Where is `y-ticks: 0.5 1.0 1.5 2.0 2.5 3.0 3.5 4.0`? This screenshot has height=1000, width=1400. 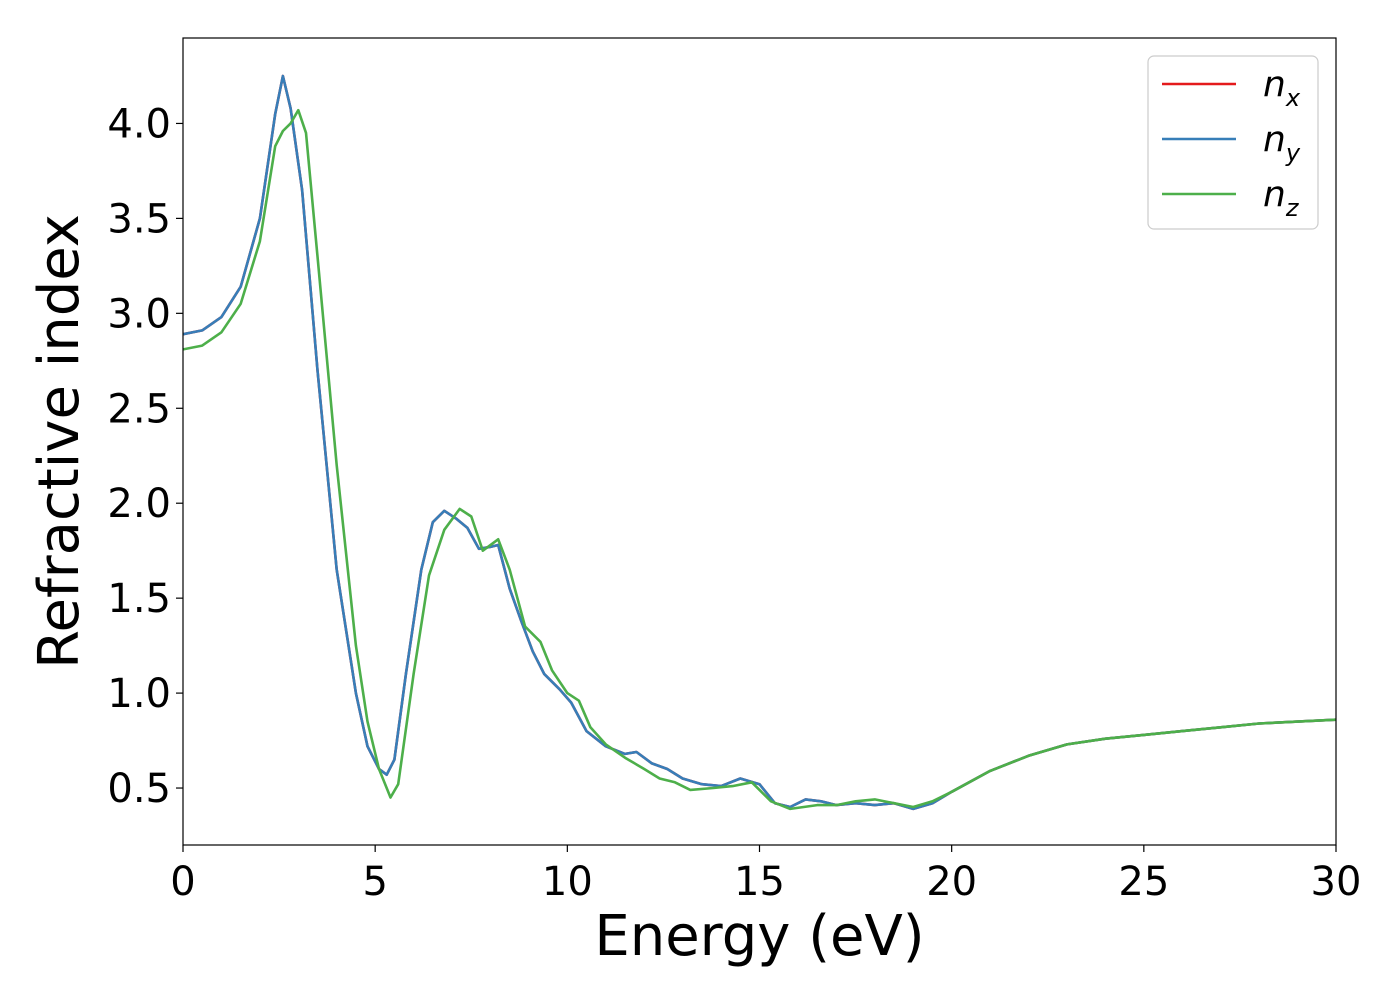 y-ticks: 0.5 1.0 1.5 2.0 2.5 3.0 3.5 4.0 is located at coordinates (145, 456).